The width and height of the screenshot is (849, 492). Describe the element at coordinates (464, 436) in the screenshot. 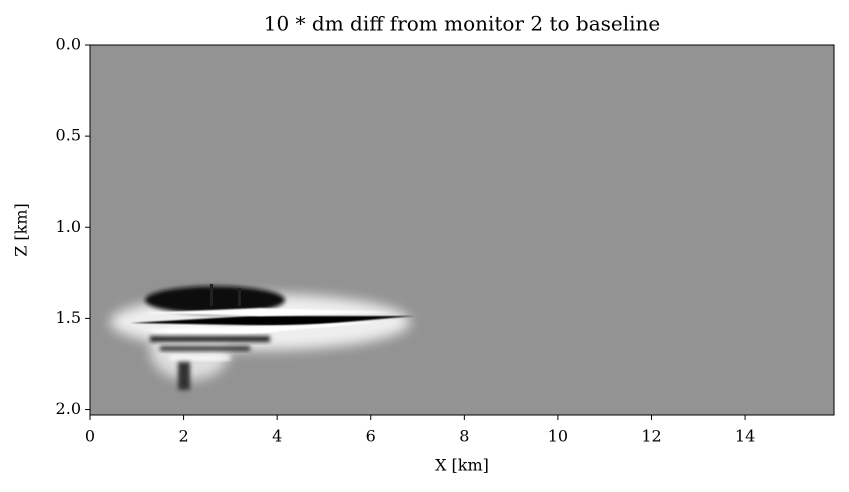

I see `x-tick-label: 8` at that location.